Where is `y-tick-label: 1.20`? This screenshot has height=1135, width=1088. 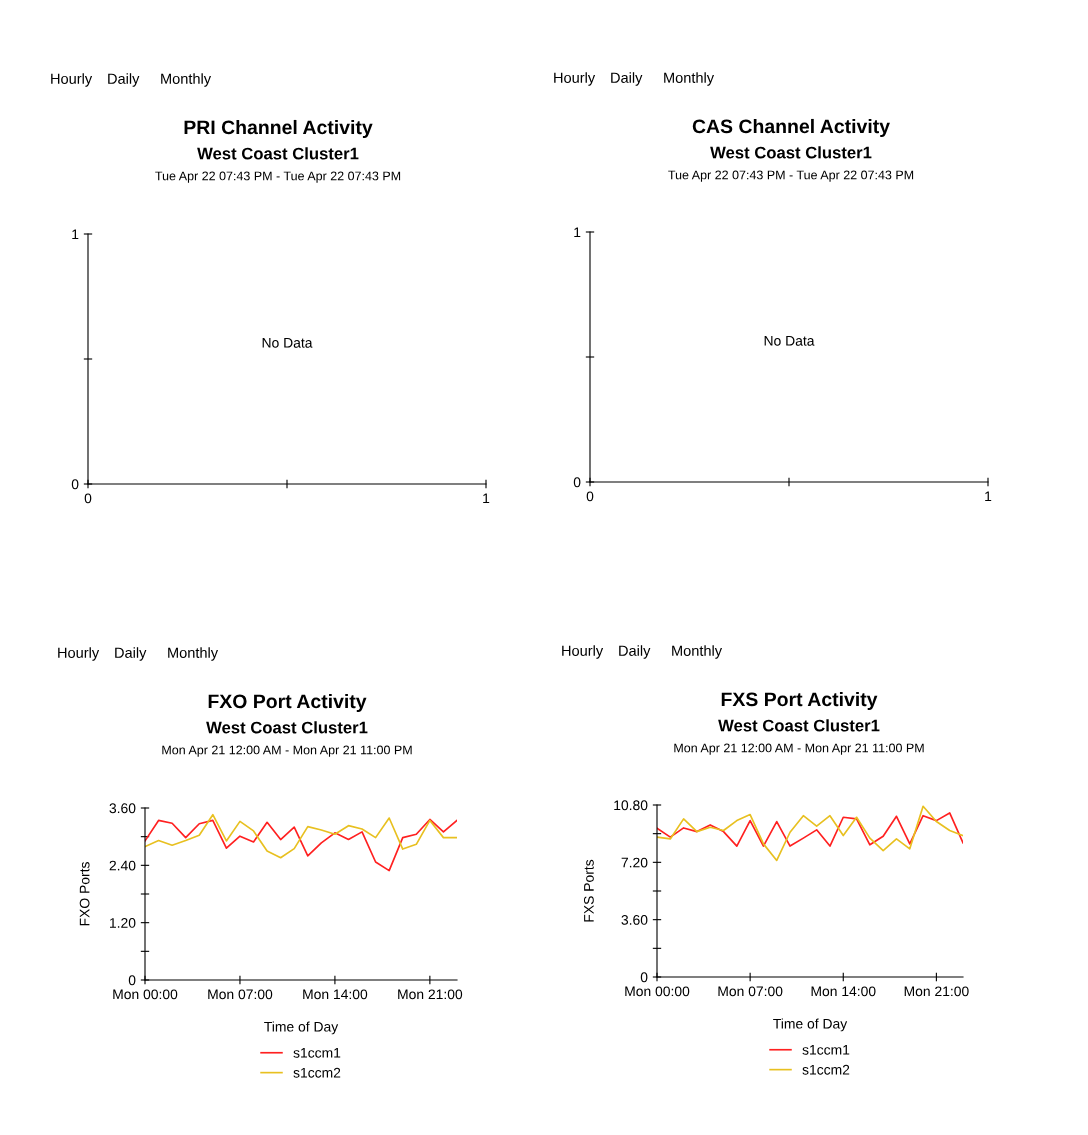 y-tick-label: 1.20 is located at coordinates (123, 923).